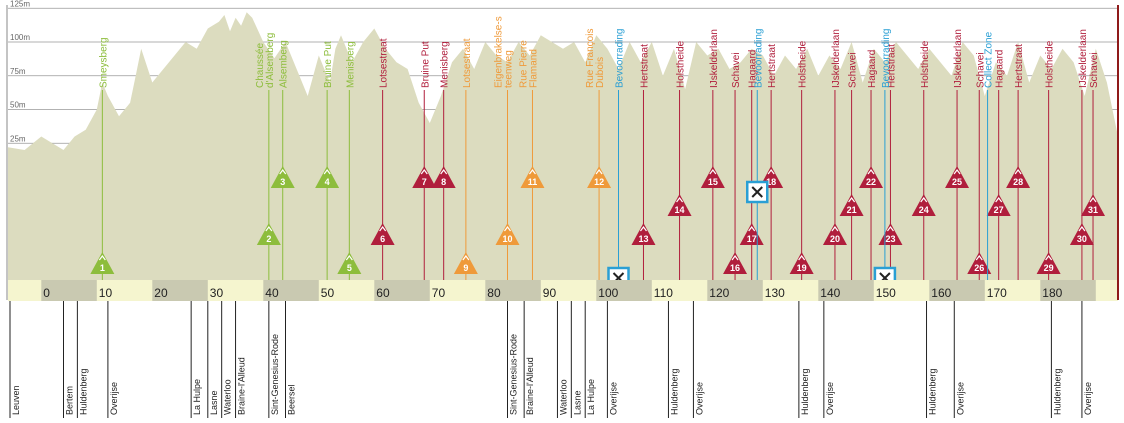 This screenshot has width=1124, height=423. I want to click on km-tick-label: 10, so click(106, 293).